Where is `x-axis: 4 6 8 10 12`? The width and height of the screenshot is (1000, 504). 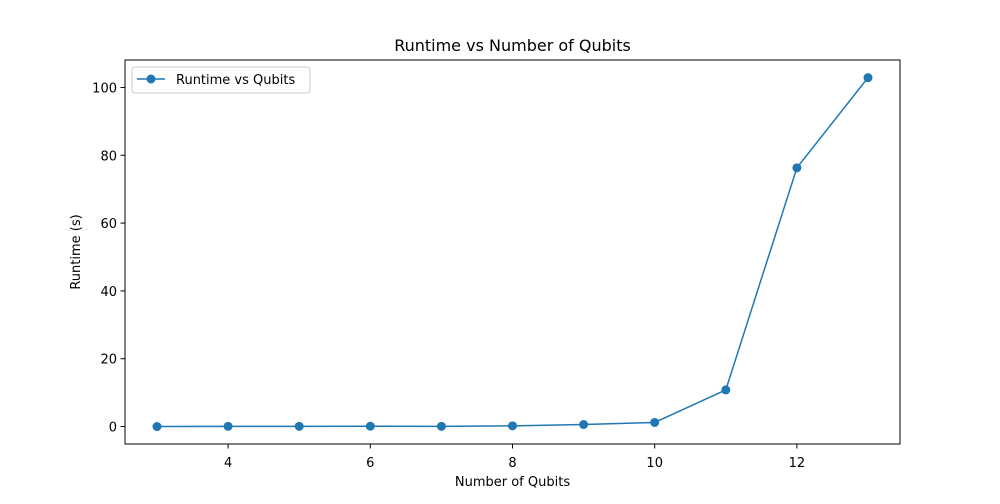 x-axis: 4 6 8 10 12 is located at coordinates (514, 457).